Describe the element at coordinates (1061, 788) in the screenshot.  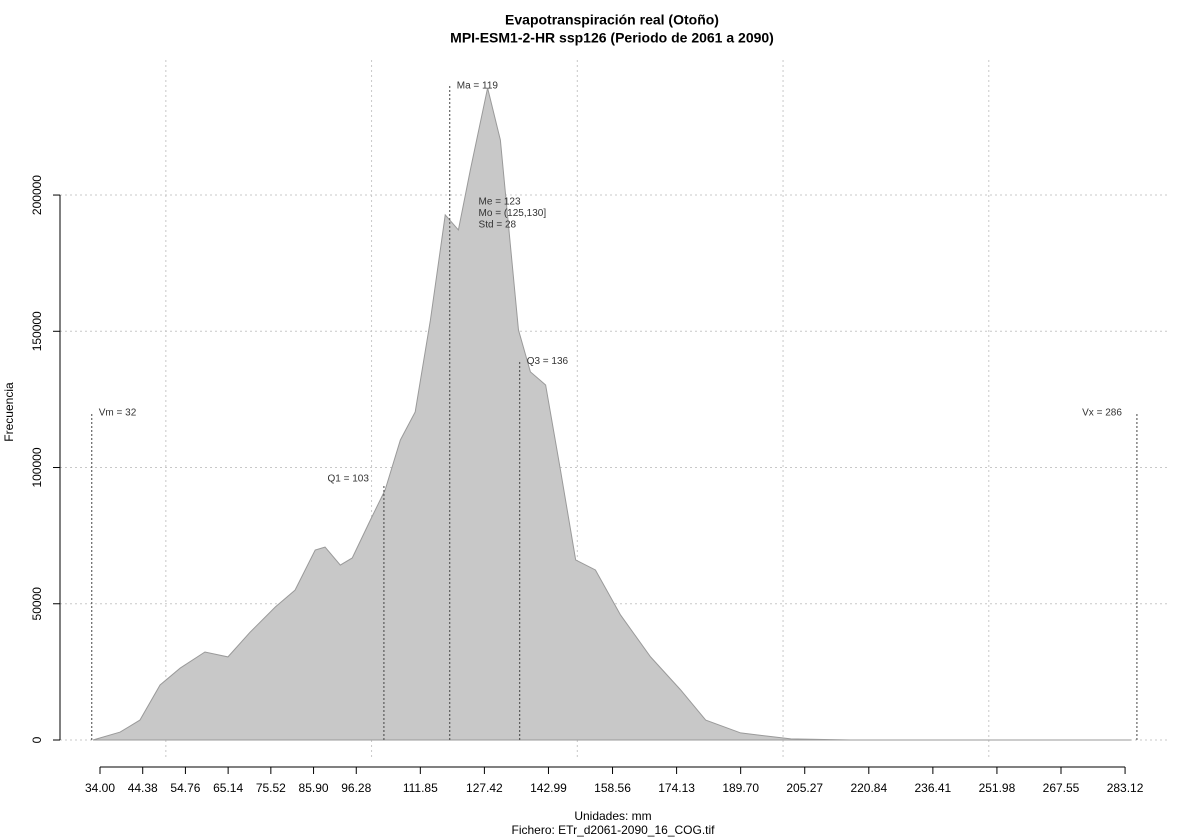
I see `x-tick-label: 267.55` at that location.